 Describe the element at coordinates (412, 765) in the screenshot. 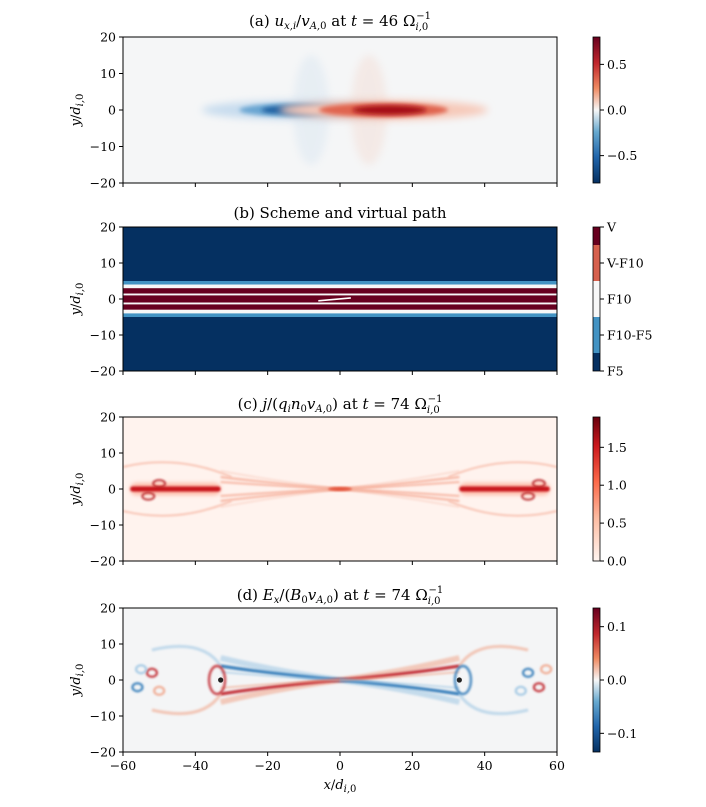

I see `x-tick-label: 20` at that location.